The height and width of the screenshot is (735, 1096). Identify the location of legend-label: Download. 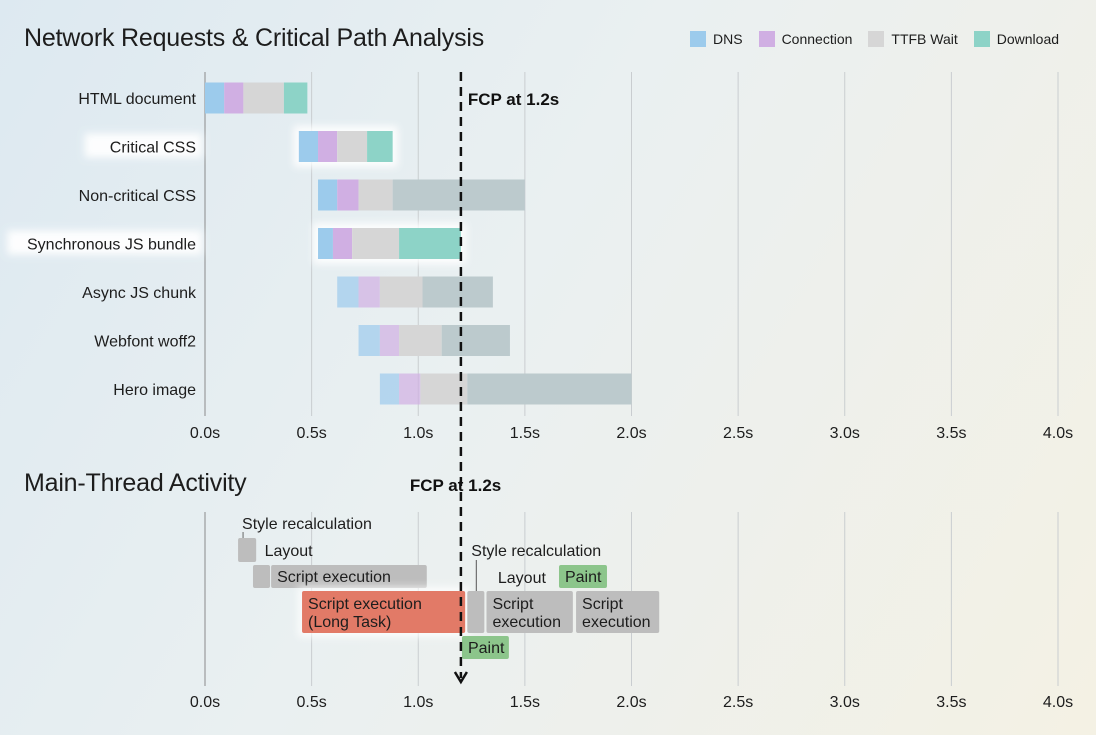
(1028, 39).